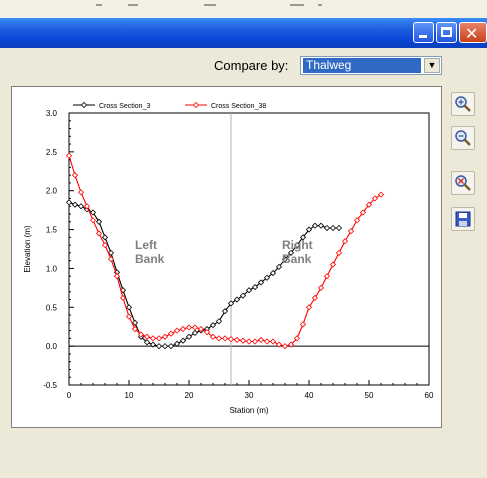 Image resolution: width=487 pixels, height=478 pixels. Describe the element at coordinates (463, 138) in the screenshot. I see `zoom-out-button` at that location.